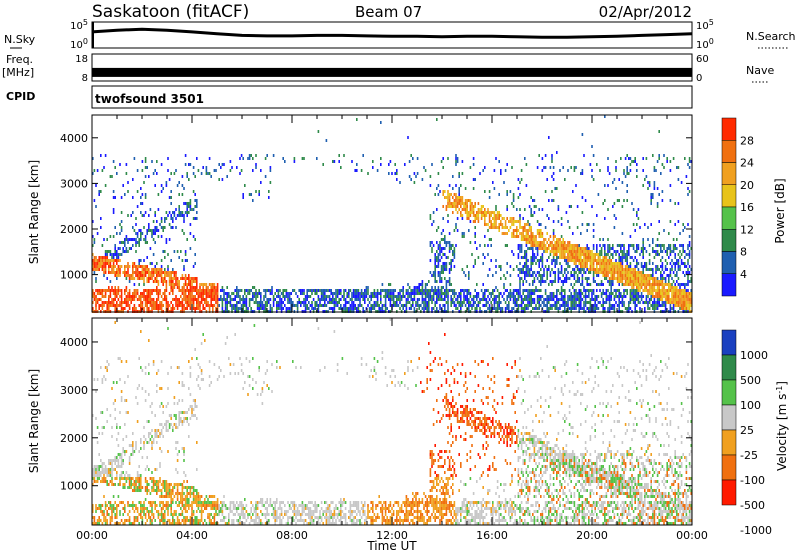 The image size is (800, 554). Describe the element at coordinates (752, 480) in the screenshot. I see `colorbar-tick: -100` at that location.